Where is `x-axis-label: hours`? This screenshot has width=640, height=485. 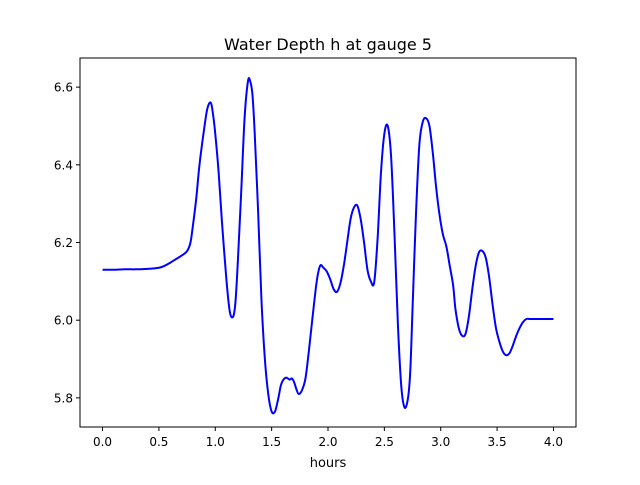
x-axis-label: hours is located at coordinates (328, 463).